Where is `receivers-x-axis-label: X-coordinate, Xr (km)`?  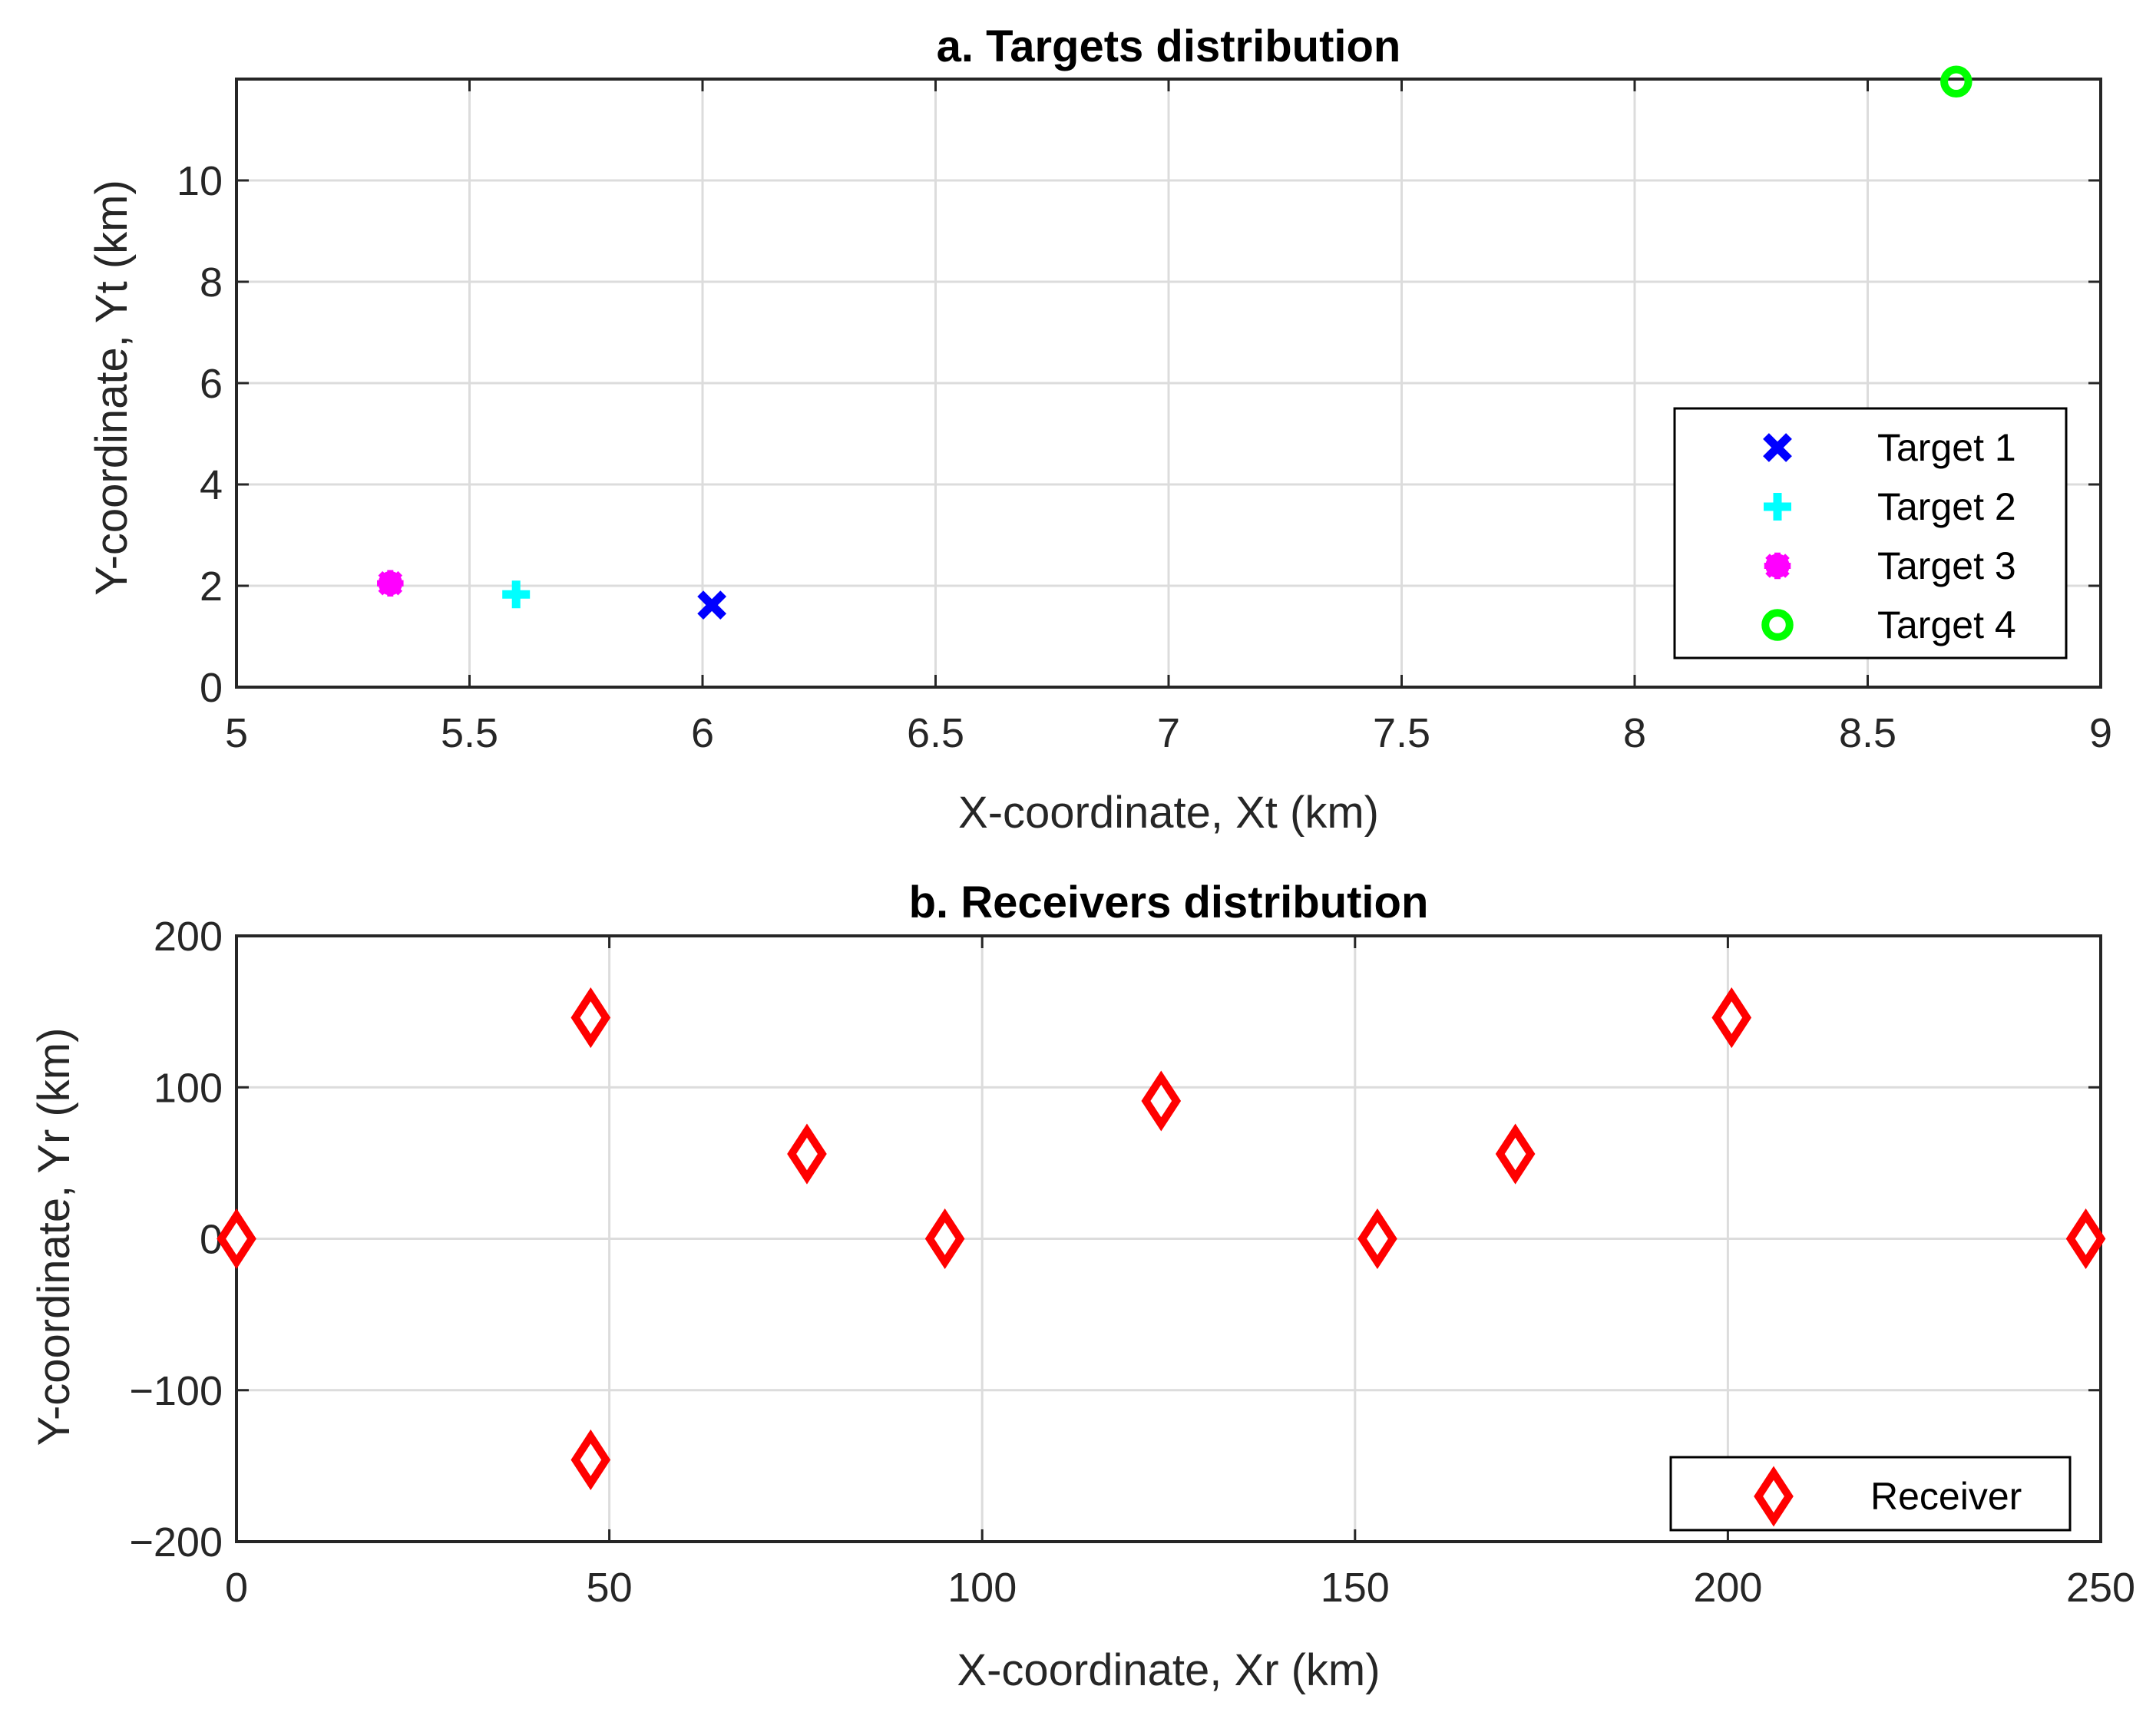
receivers-x-axis-label: X-coordinate, Xr (km) is located at coordinates (1168, 1670).